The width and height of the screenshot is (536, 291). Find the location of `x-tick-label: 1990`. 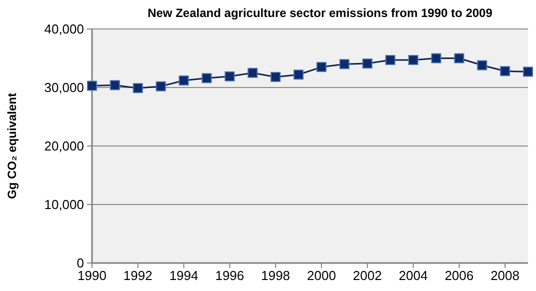

x-tick-label: 1990 is located at coordinates (92, 275).